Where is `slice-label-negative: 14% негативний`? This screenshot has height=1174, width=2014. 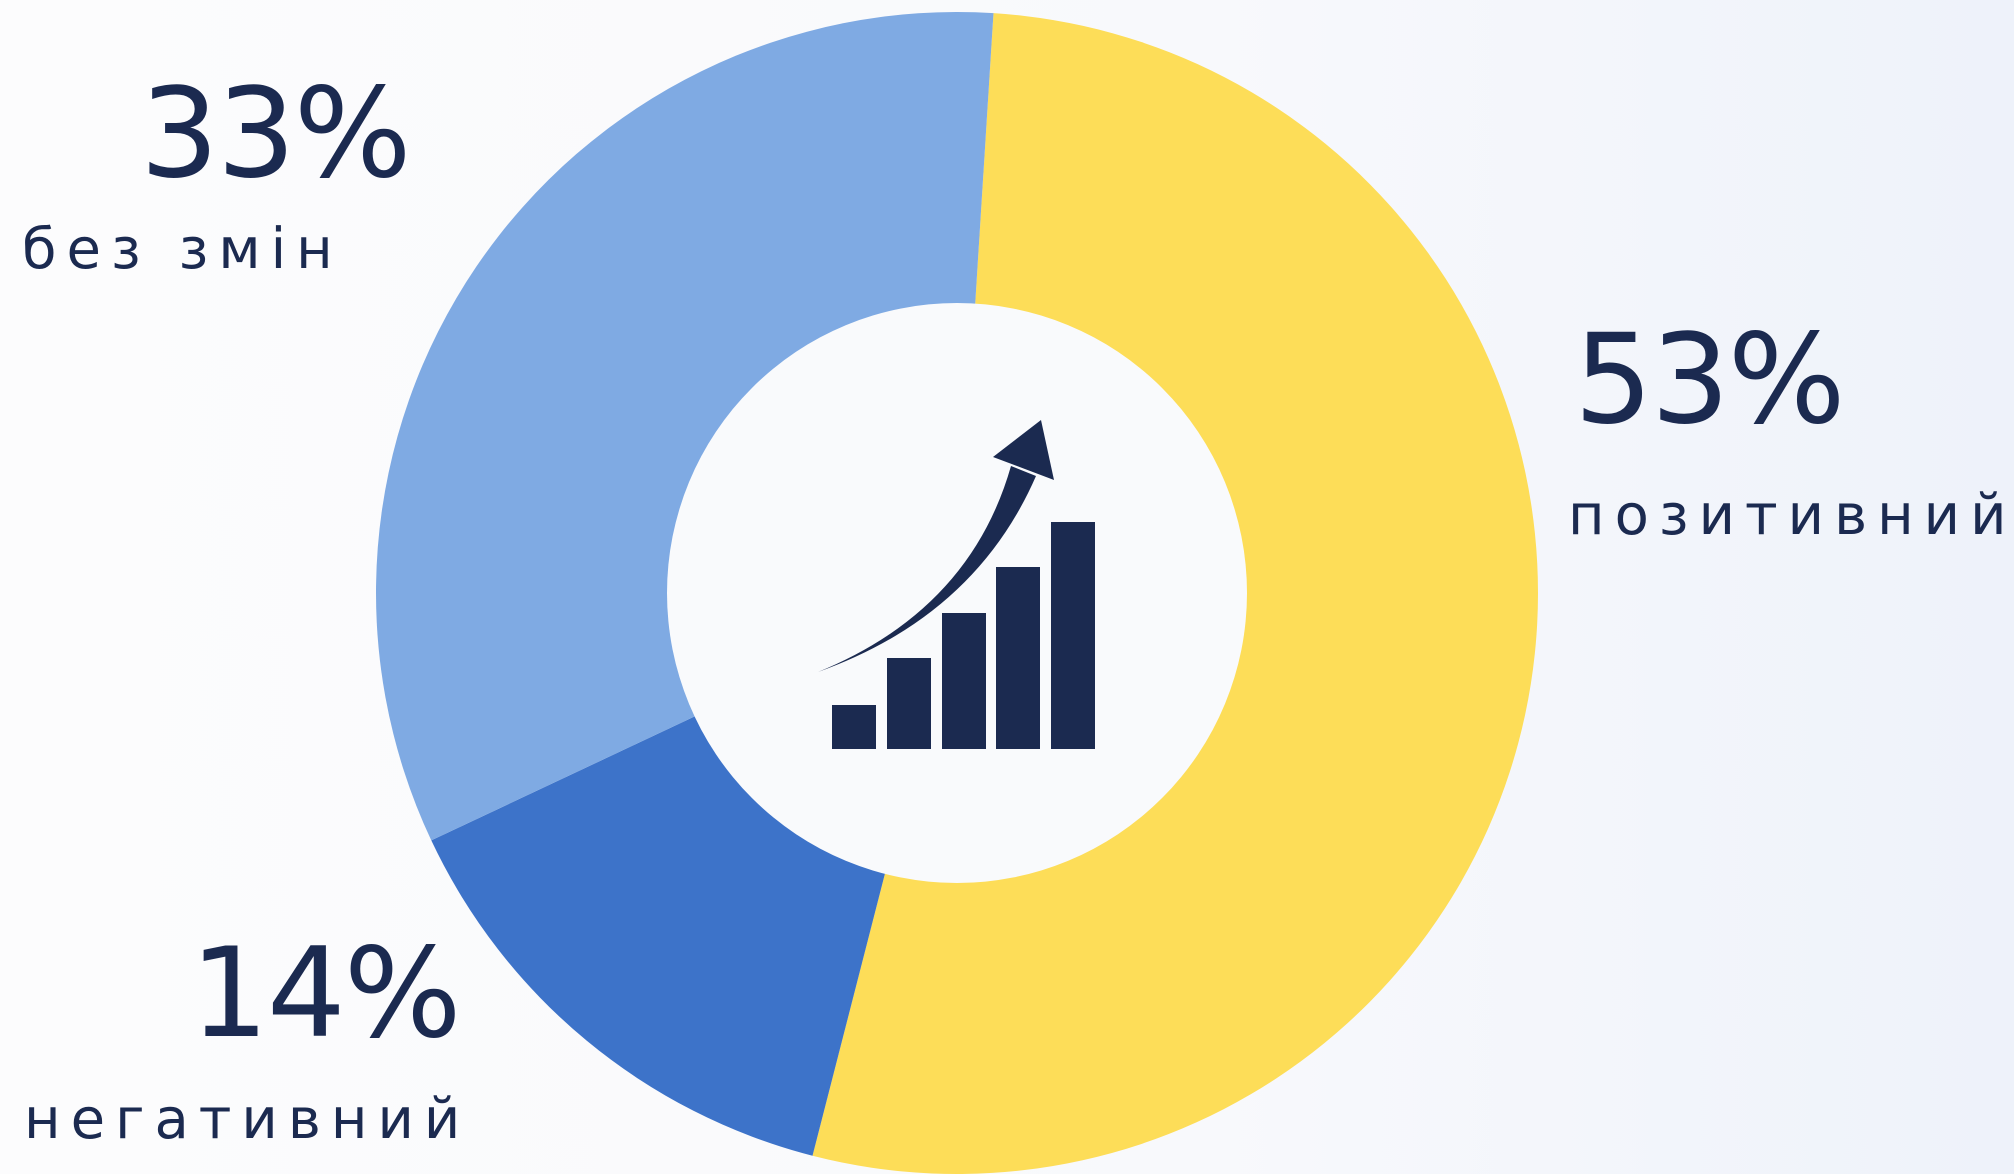 slice-label-negative: 14% негативний is located at coordinates (247, 1040).